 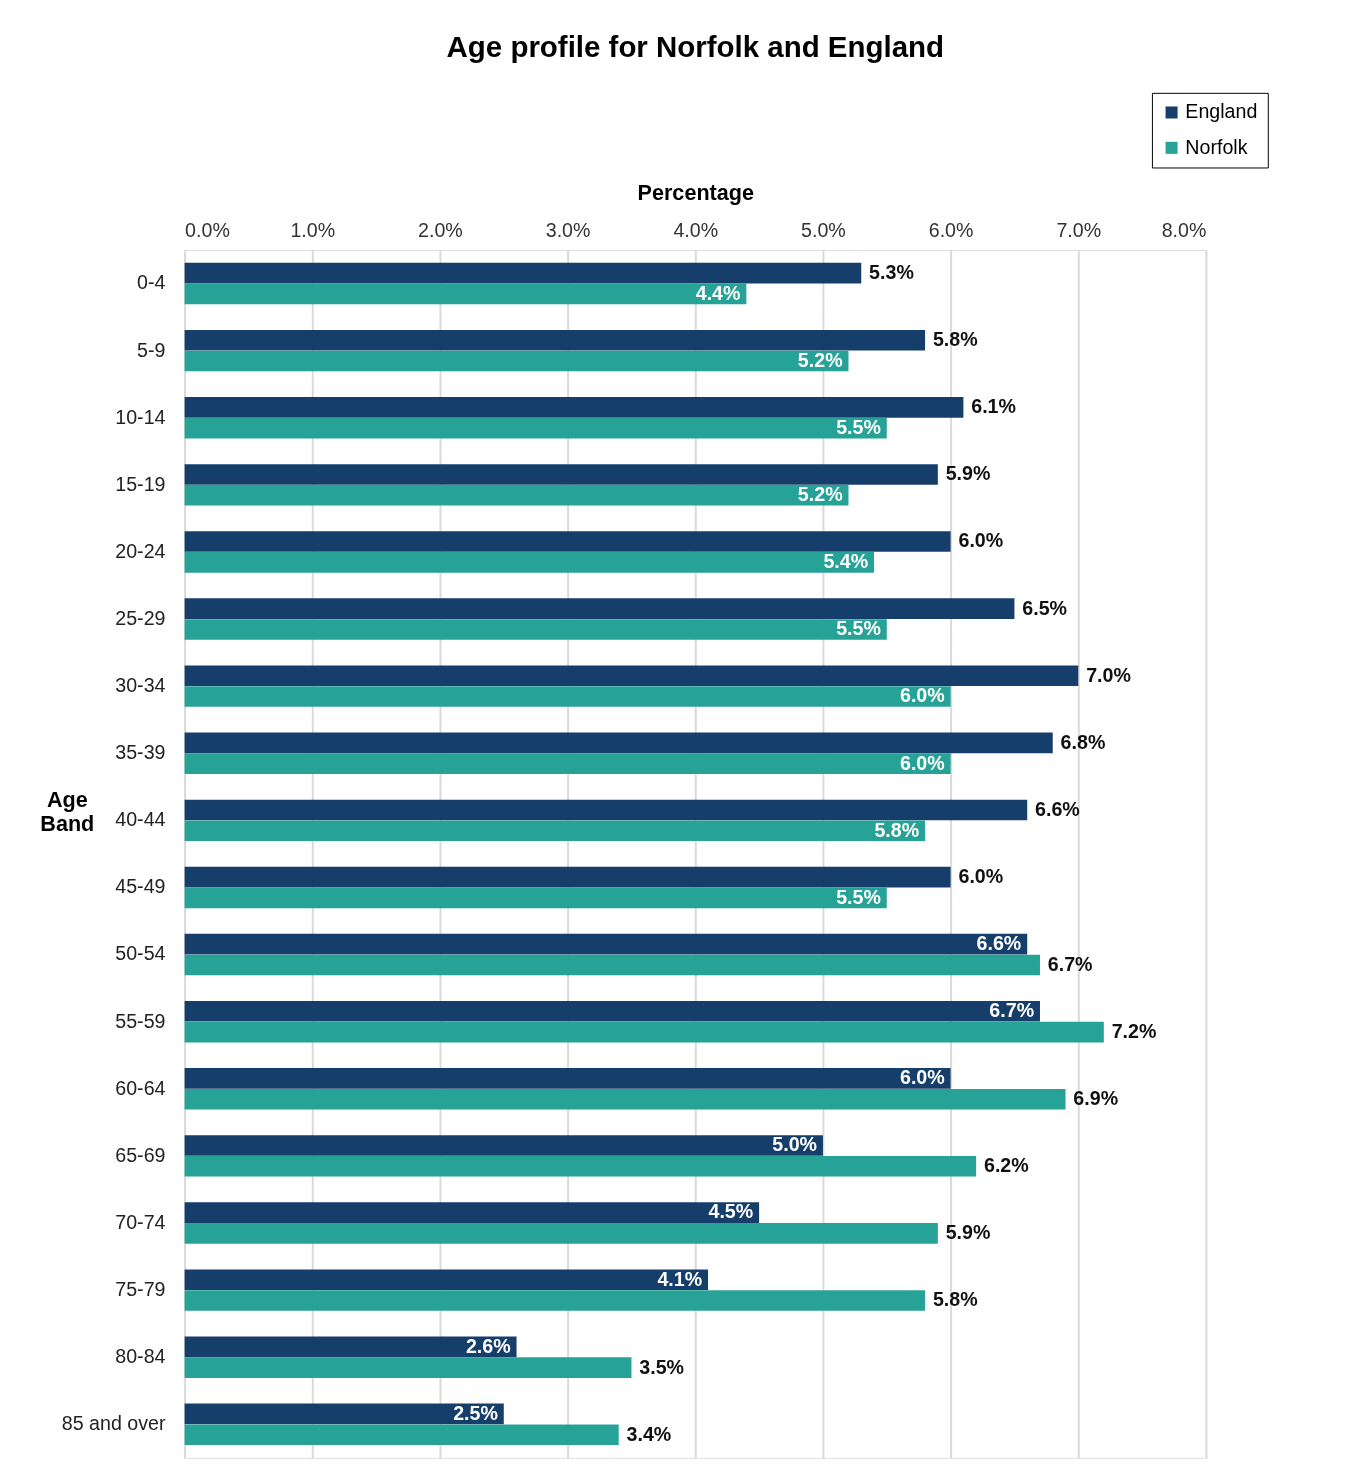 I want to click on y-tick-label: 65-69, so click(x=140, y=1154).